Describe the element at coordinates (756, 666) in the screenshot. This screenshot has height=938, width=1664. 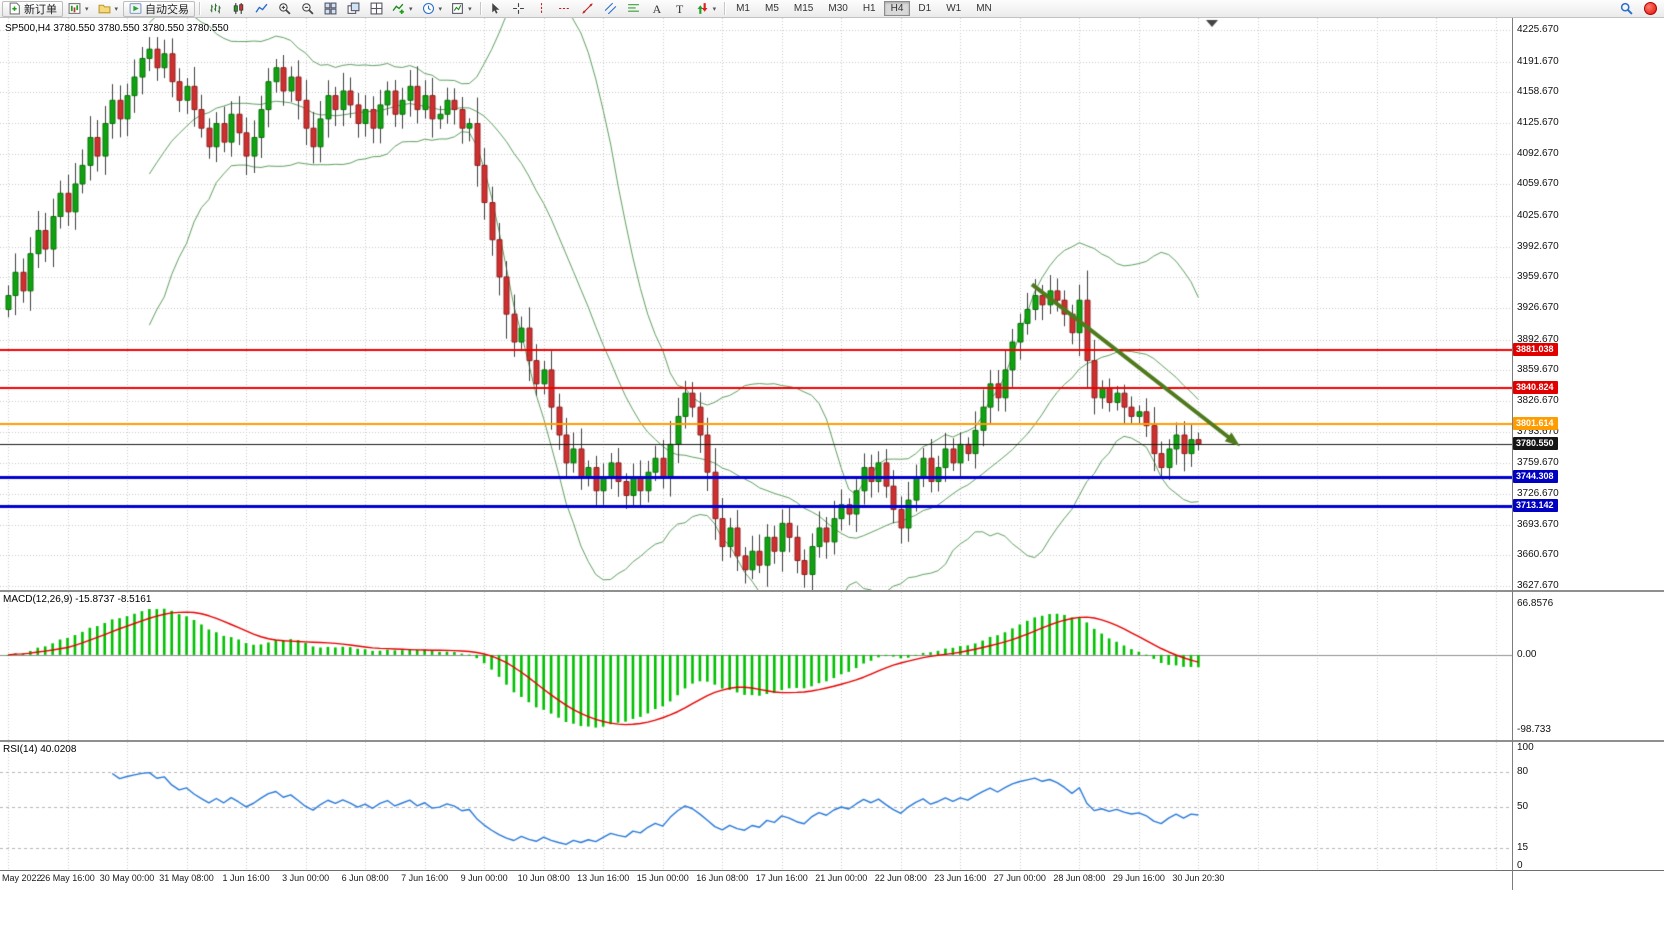
I see `macd-panel-canvas` at that location.